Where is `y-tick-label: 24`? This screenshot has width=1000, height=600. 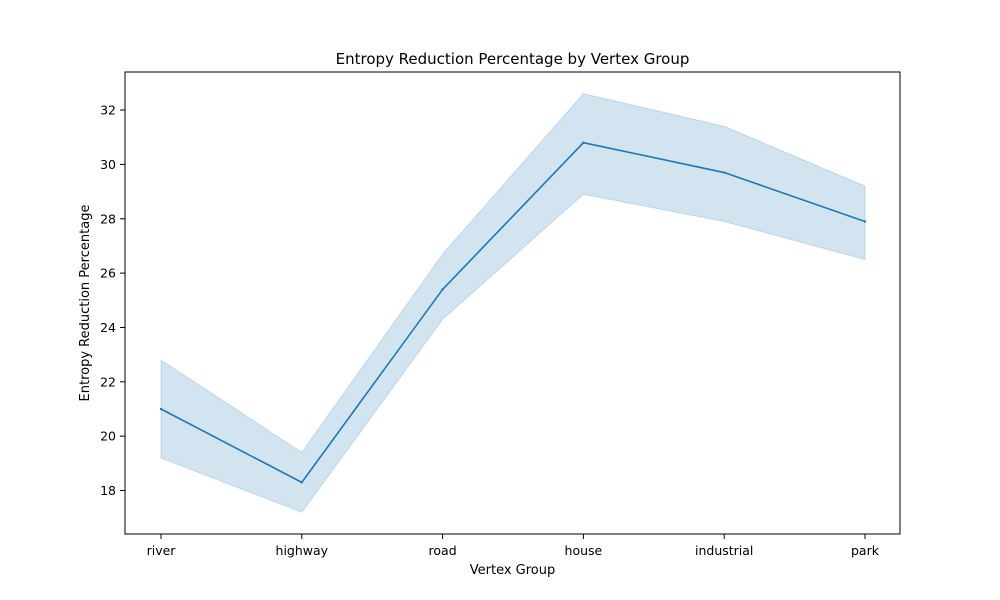
y-tick-label: 24 is located at coordinates (108, 327).